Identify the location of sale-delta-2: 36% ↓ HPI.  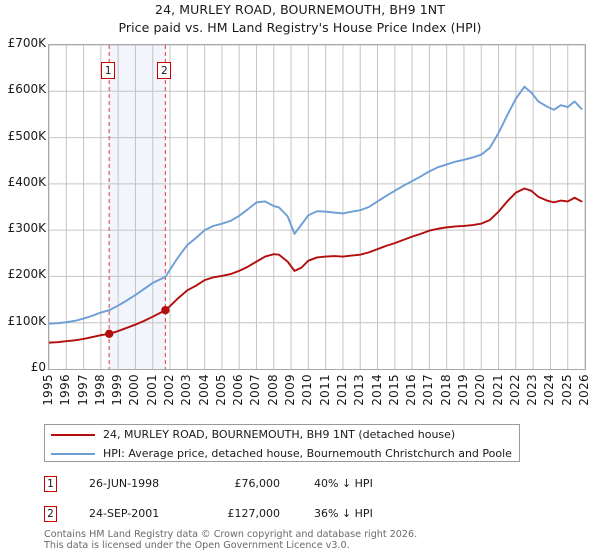
(343, 513).